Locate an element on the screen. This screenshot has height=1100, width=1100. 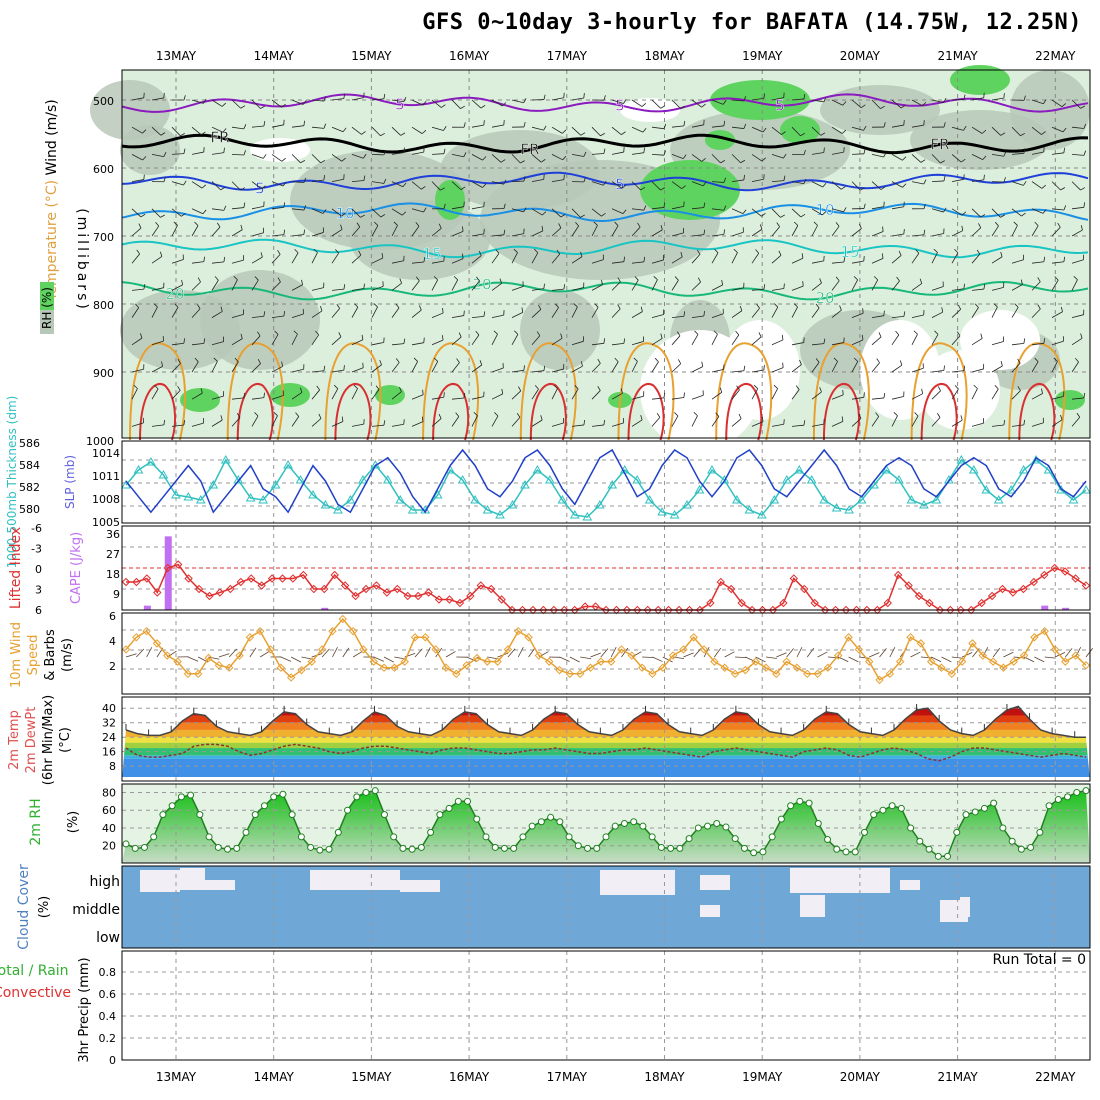
temperature-band is located at coordinates (606, 745).